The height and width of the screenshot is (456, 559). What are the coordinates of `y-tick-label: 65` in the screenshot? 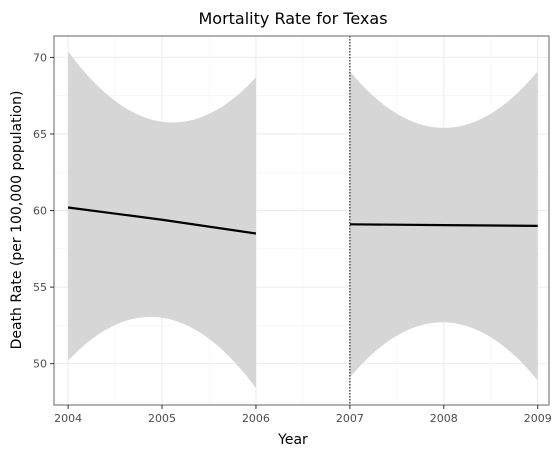 It's located at (40, 134).